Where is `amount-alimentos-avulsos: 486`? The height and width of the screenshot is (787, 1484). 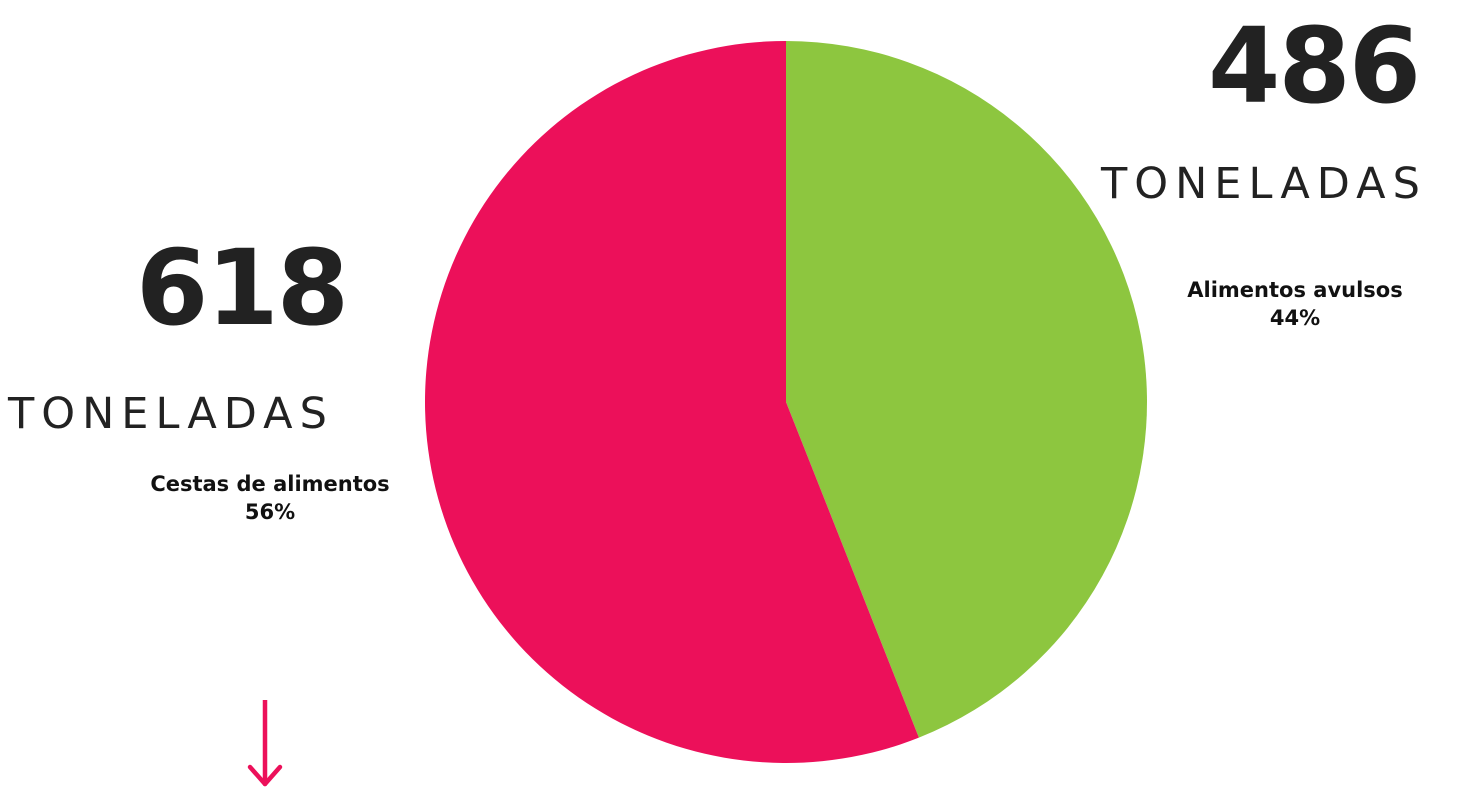 amount-alimentos-avulsos: 486 is located at coordinates (1314, 66).